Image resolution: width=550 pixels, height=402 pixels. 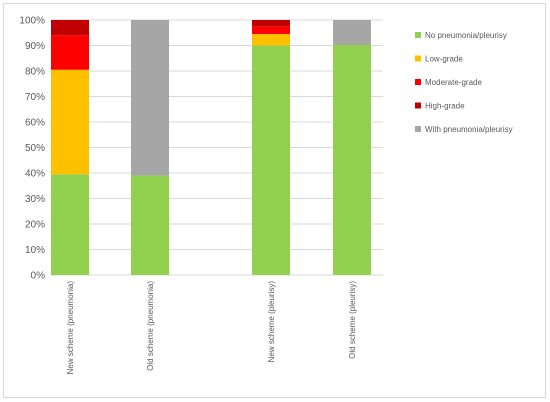 I want to click on legend-label: High-grade, so click(x=445, y=106).